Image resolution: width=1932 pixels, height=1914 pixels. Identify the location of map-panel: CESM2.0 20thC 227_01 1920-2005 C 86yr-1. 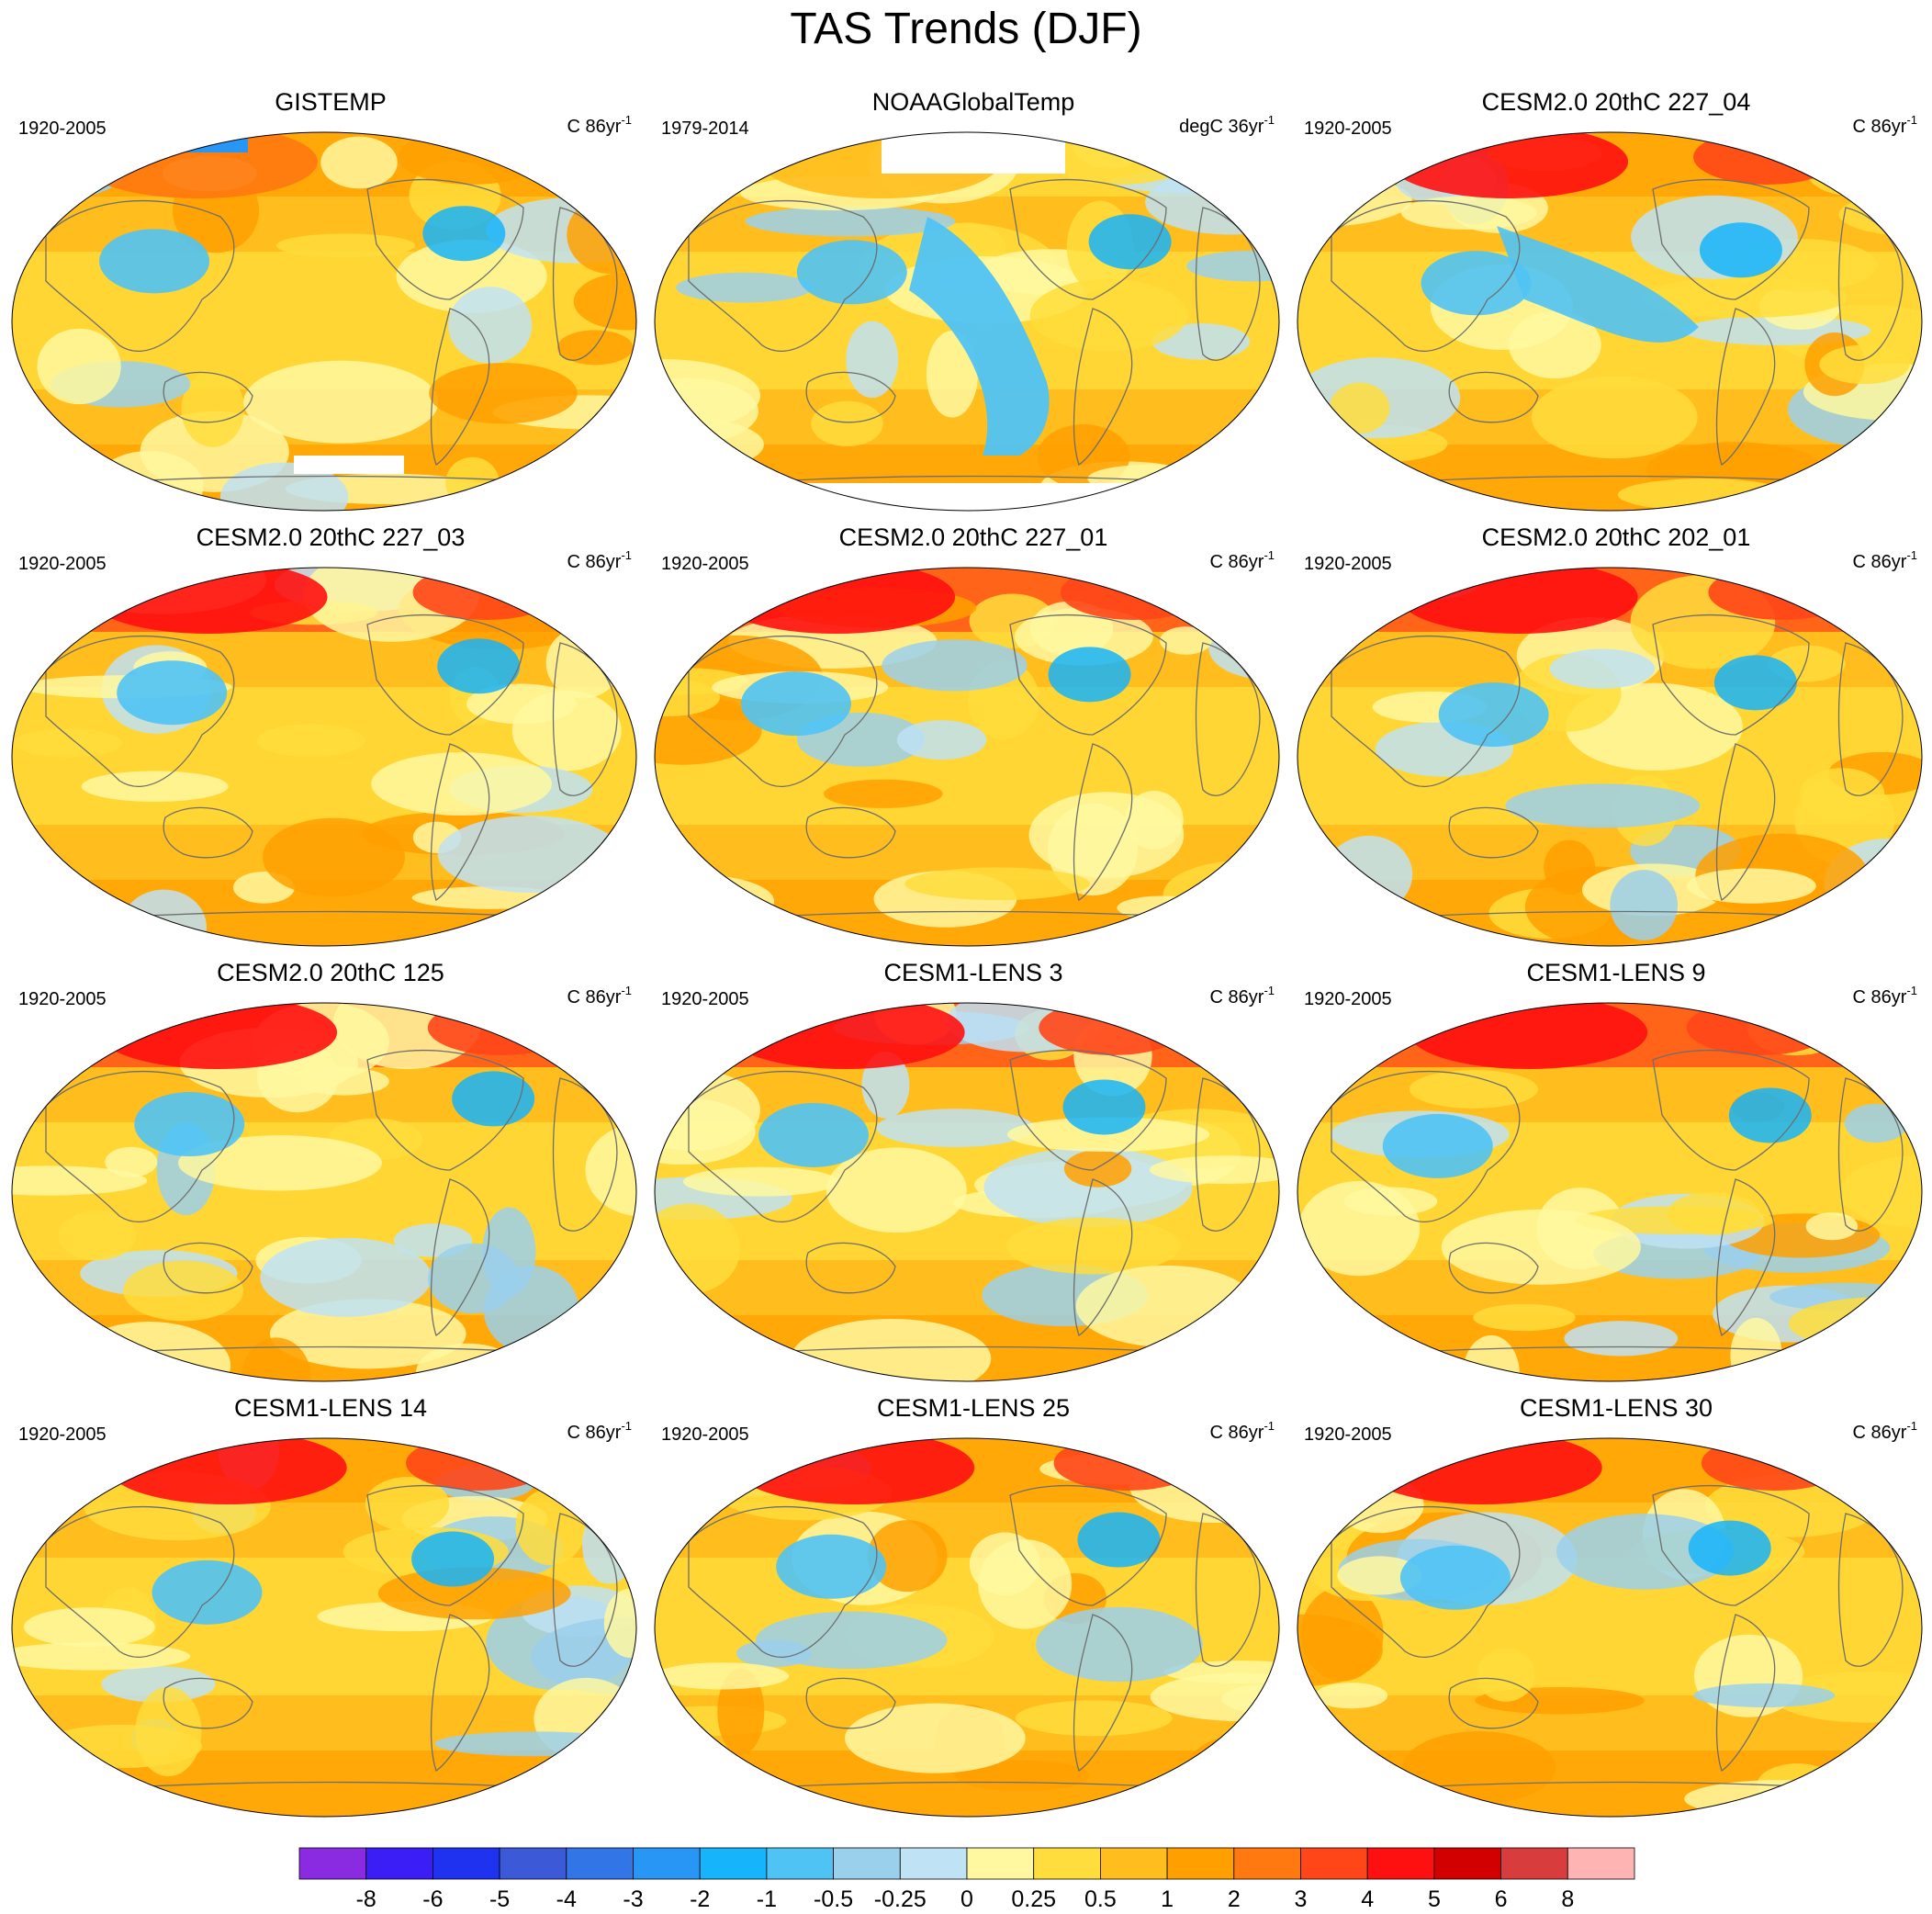
(973, 739).